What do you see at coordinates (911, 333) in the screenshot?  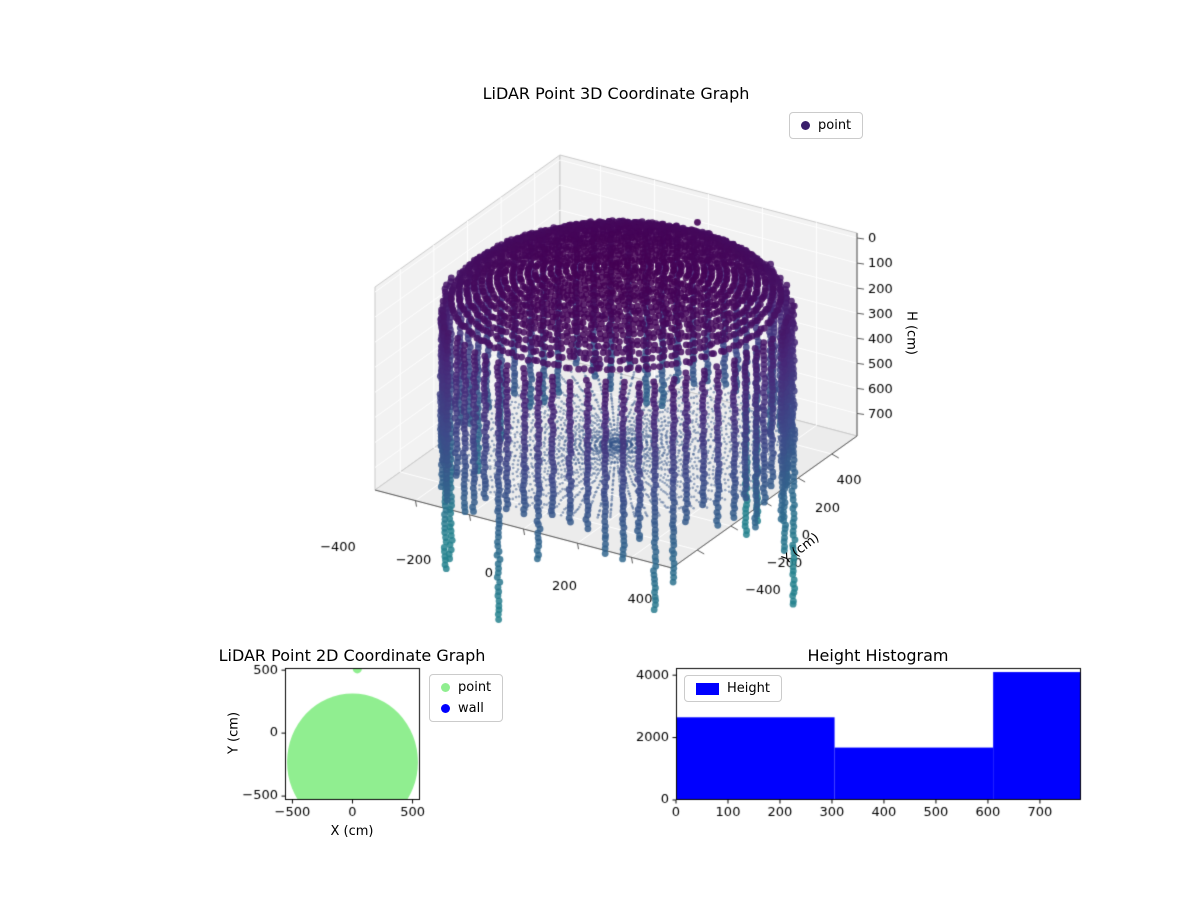 I see `plot3d-h-axis-label: H (cm)` at bounding box center [911, 333].